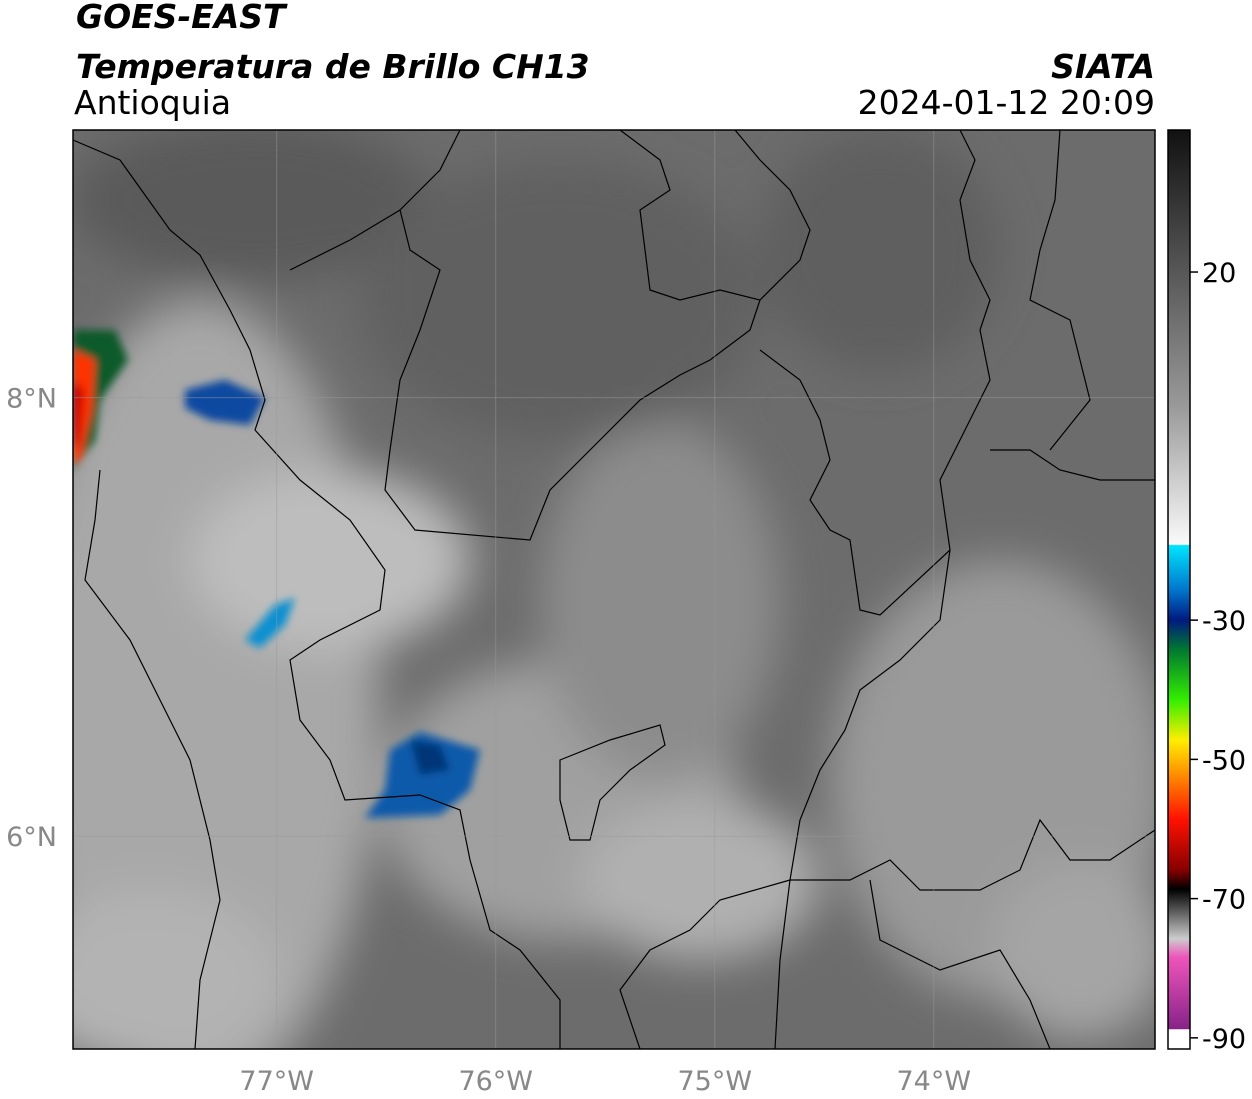 The width and height of the screenshot is (1252, 1099). I want to click on subtitle: Temperatura de Brillo CH13, so click(333, 66).